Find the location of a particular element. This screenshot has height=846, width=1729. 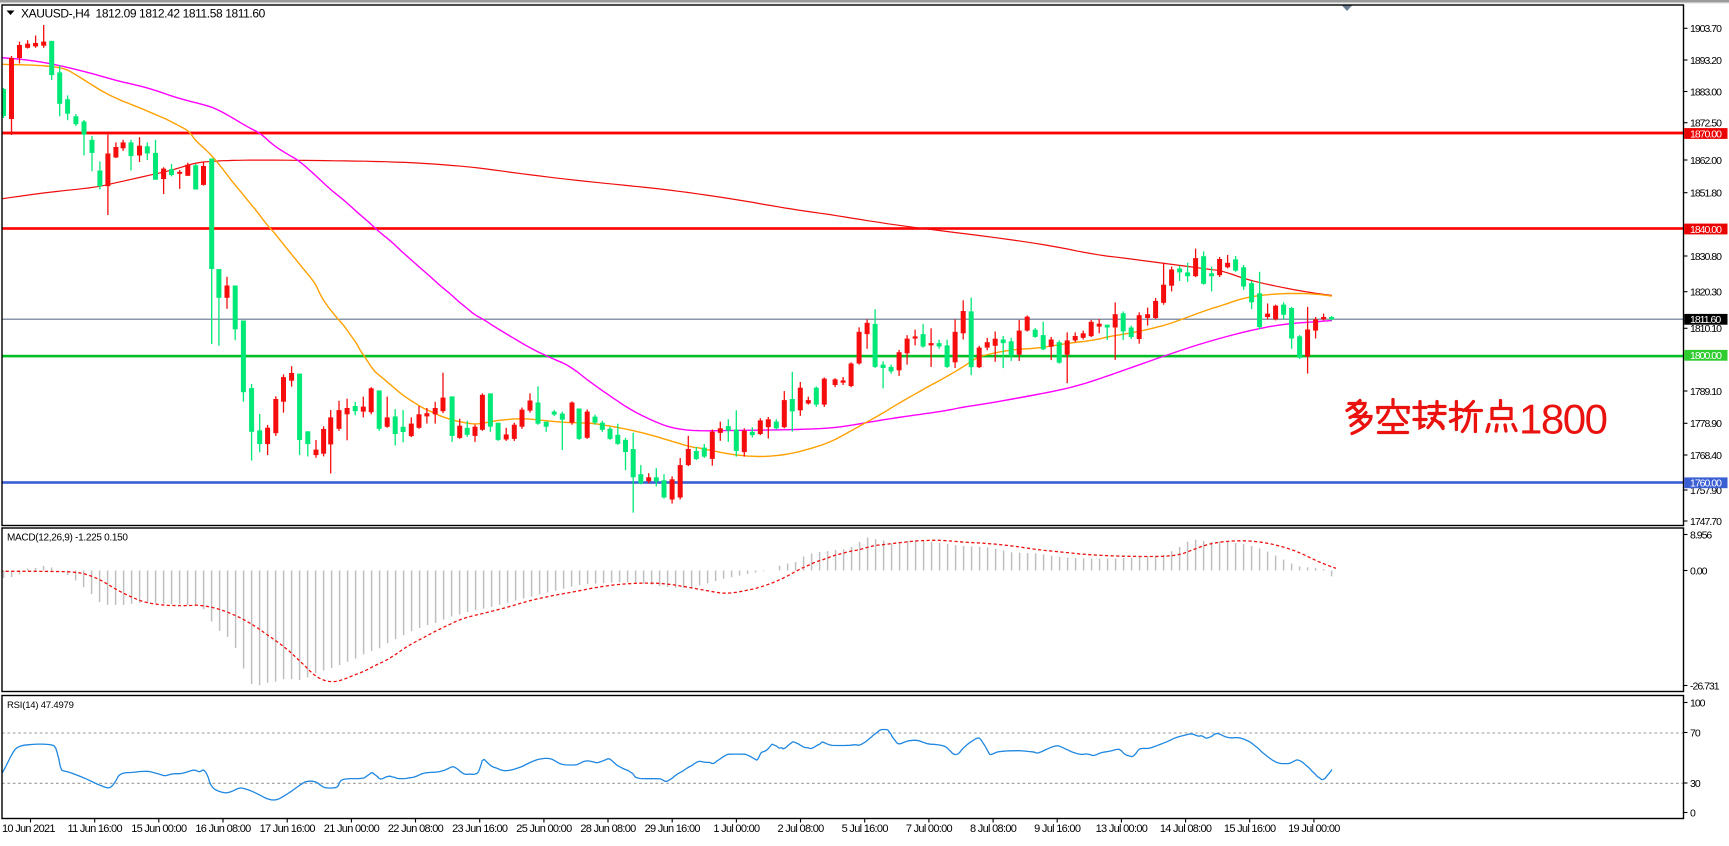

svg-text: MACD(12,26,9) -1.225 0.150 is located at coordinates (67, 538).